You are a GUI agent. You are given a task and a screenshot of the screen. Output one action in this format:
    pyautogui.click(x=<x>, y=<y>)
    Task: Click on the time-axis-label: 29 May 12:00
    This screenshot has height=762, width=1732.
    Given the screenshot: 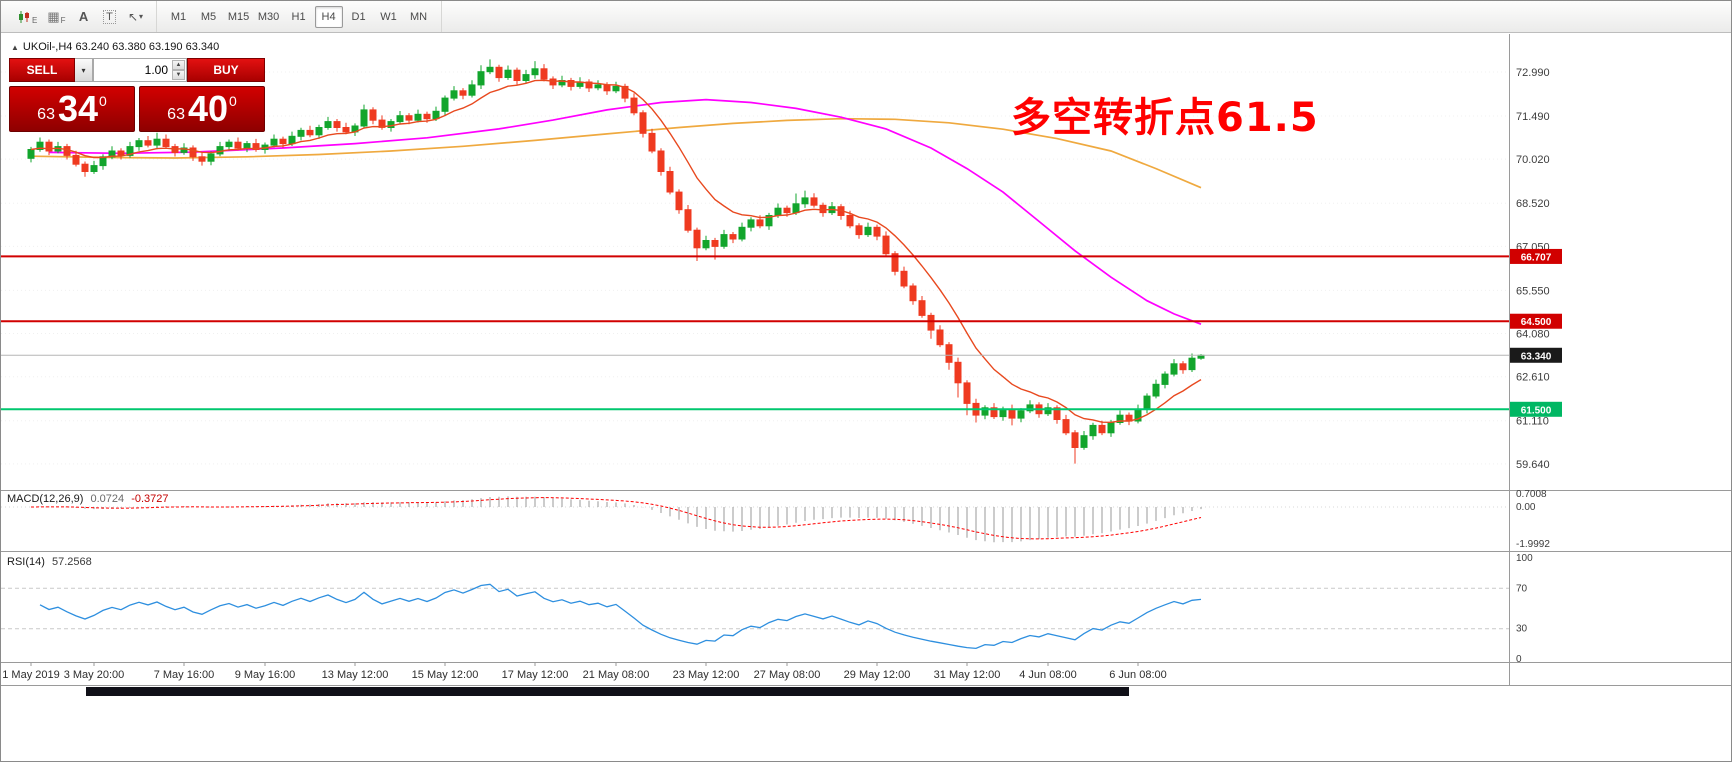 What is the action you would take?
    pyautogui.click(x=877, y=675)
    